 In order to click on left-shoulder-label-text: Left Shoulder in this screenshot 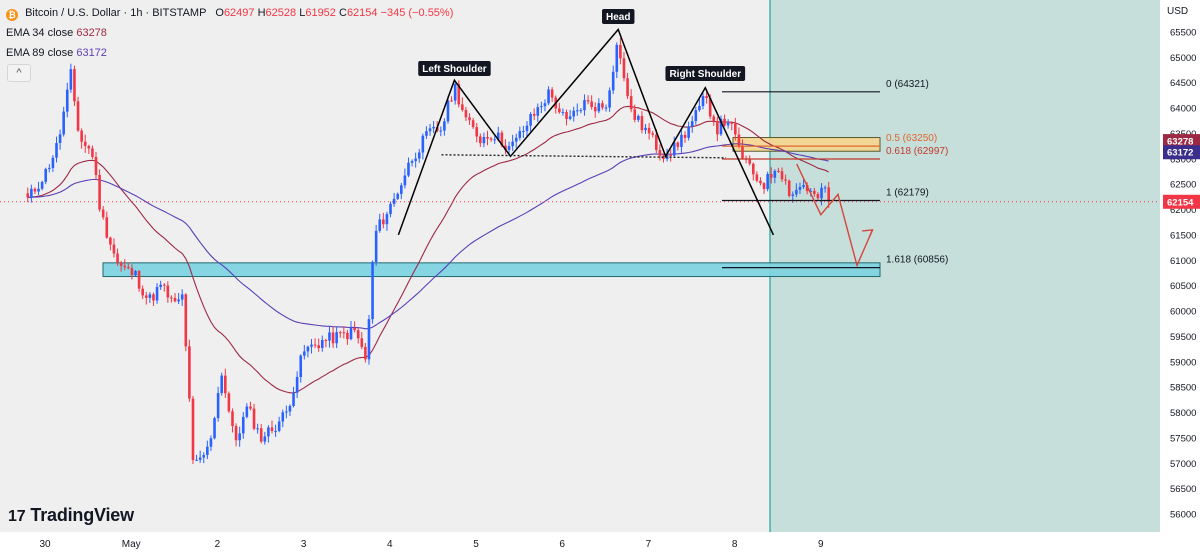, I will do `click(454, 69)`.